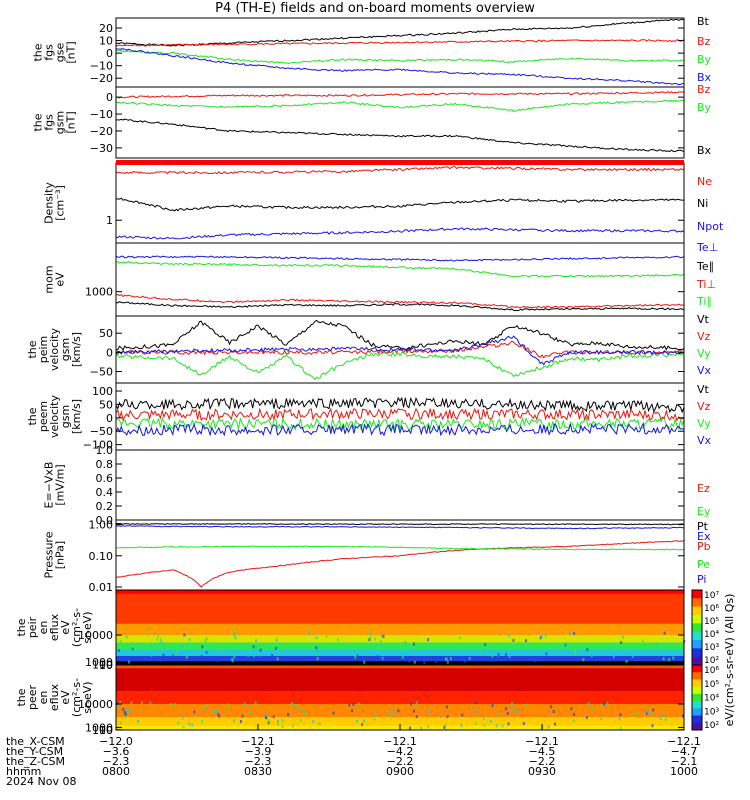 The height and width of the screenshot is (800, 750). Describe the element at coordinates (383, 203) in the screenshot. I see `panel-density: Ne Ni Npot 1 Density[cm⁻³]` at that location.